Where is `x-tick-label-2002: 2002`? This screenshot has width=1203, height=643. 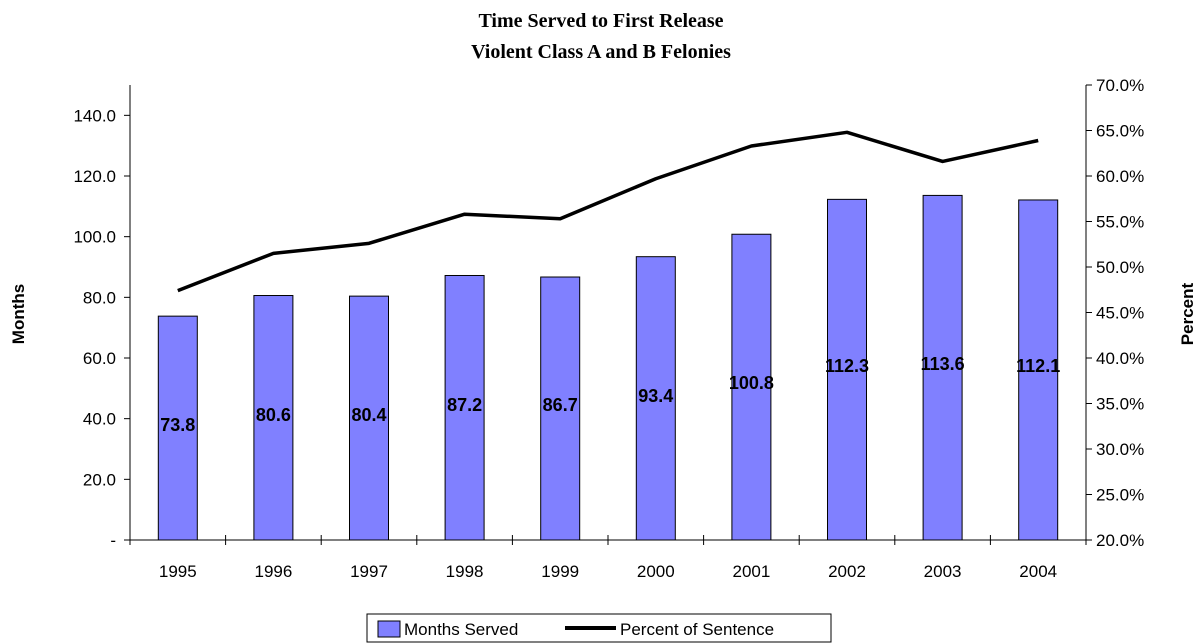 x-tick-label-2002: 2002 is located at coordinates (847, 571).